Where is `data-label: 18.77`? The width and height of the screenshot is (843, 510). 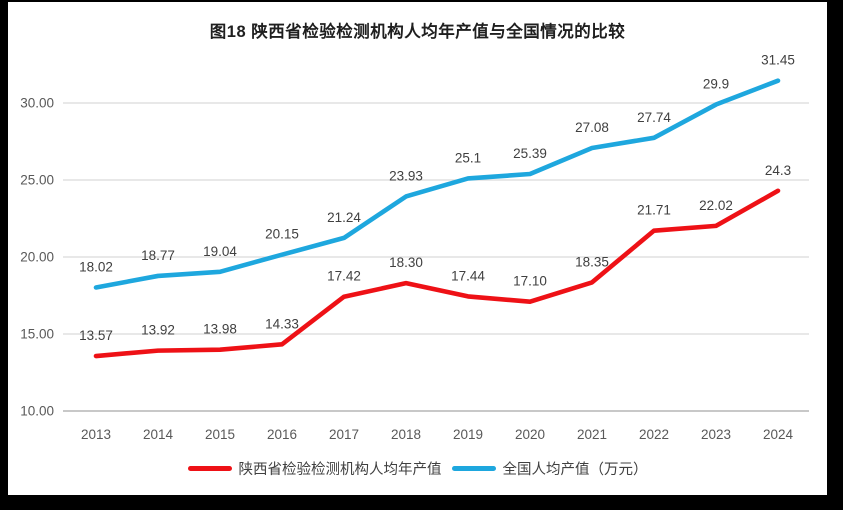
data-label: 18.77 is located at coordinates (158, 255).